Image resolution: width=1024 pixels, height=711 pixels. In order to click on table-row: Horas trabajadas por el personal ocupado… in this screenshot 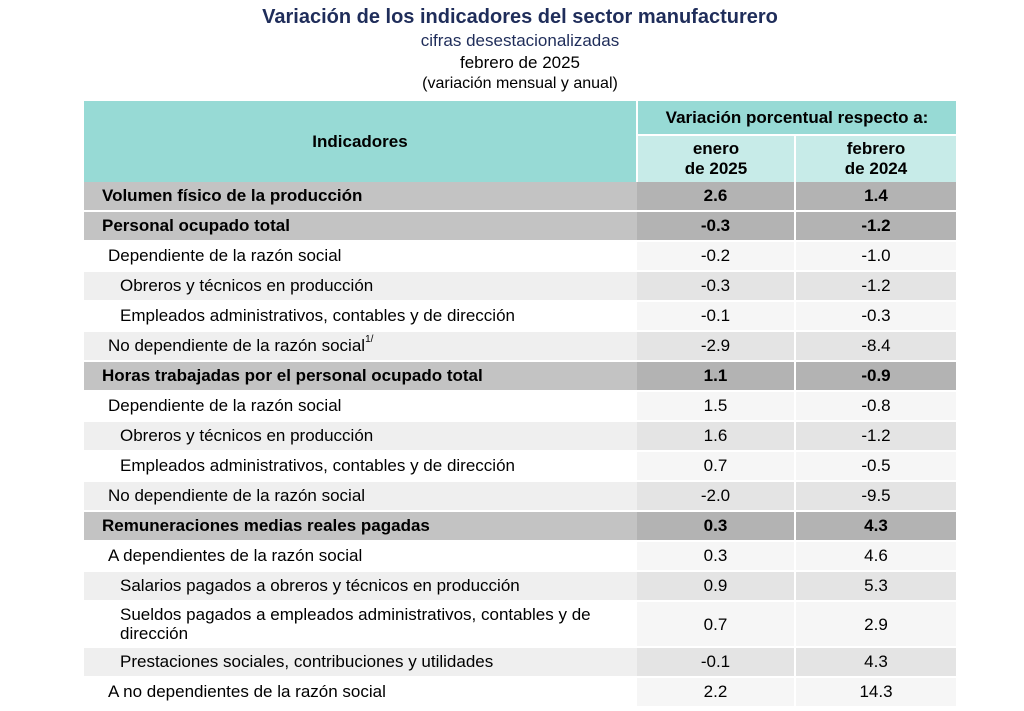, I will do `click(520, 376)`.